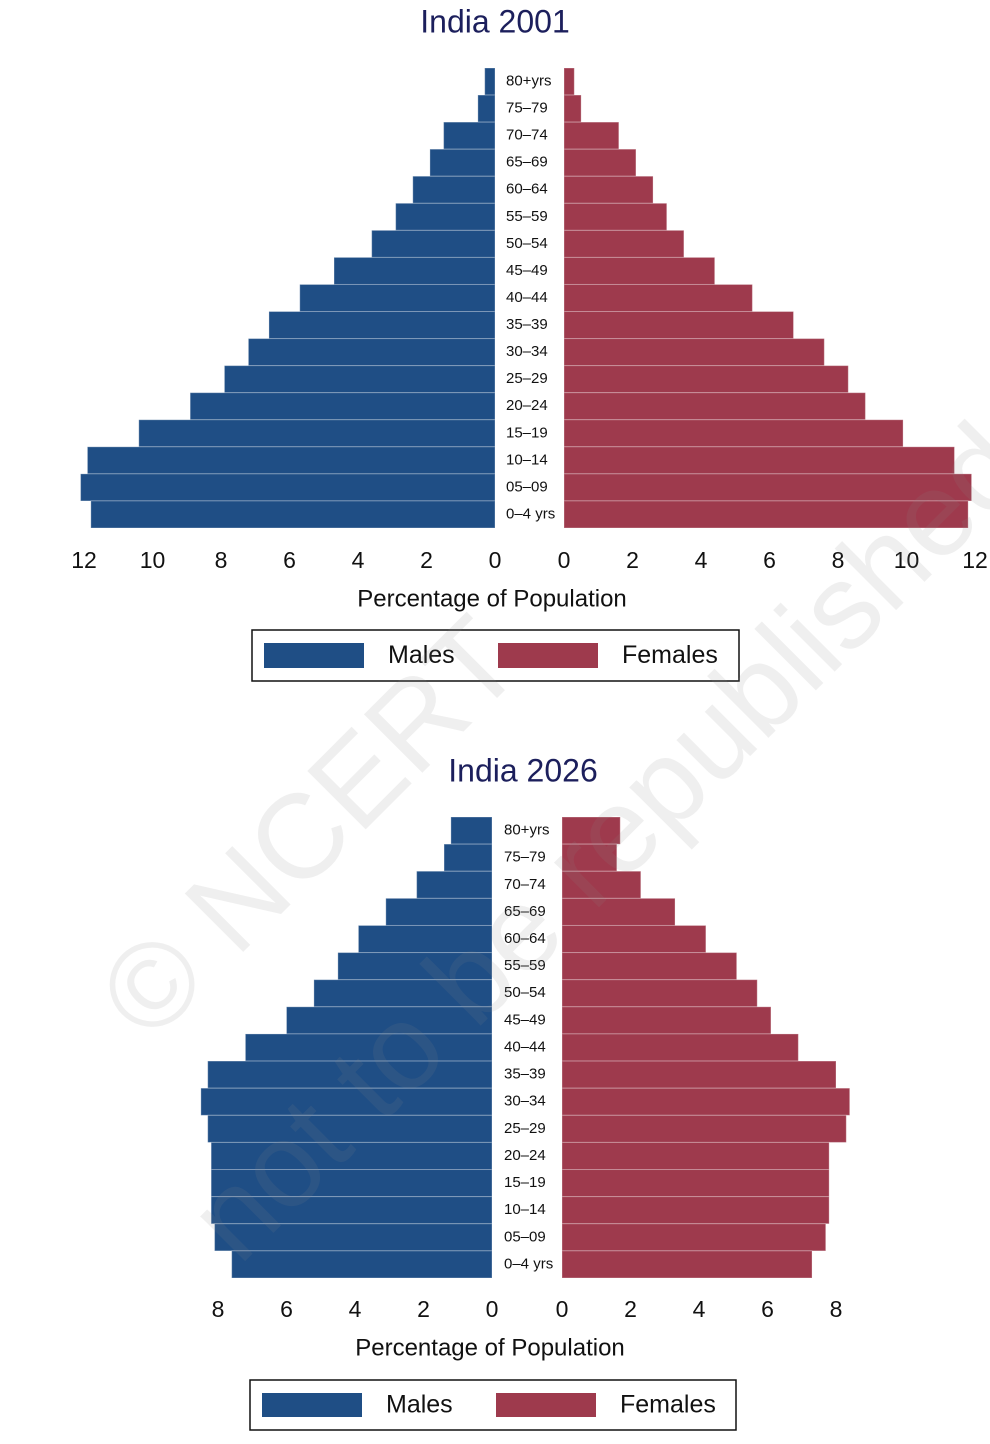 The height and width of the screenshot is (1444, 990). Describe the element at coordinates (525, 884) in the screenshot. I see `age-label: 70–74` at that location.